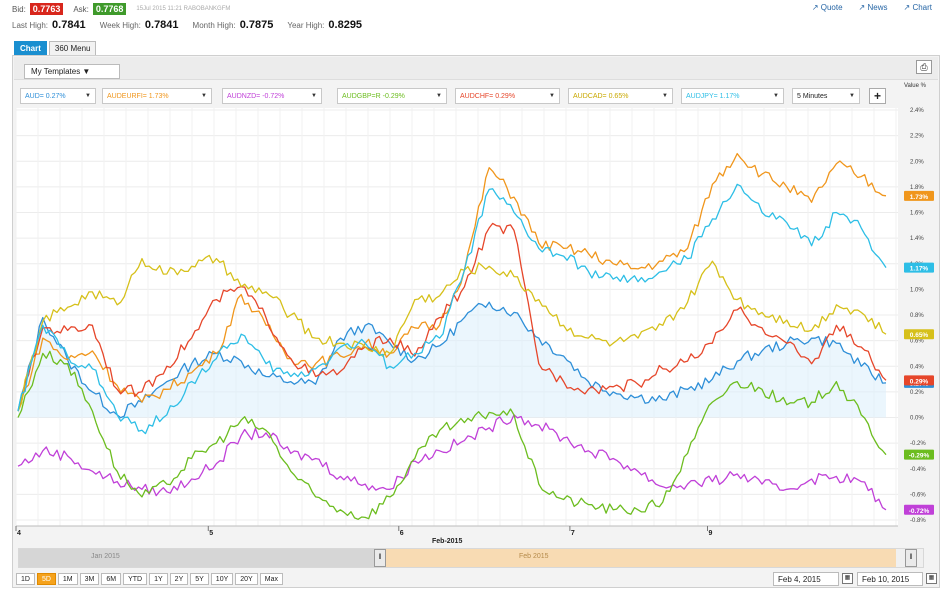  I want to click on end-label-text: -0.72%, so click(919, 511).